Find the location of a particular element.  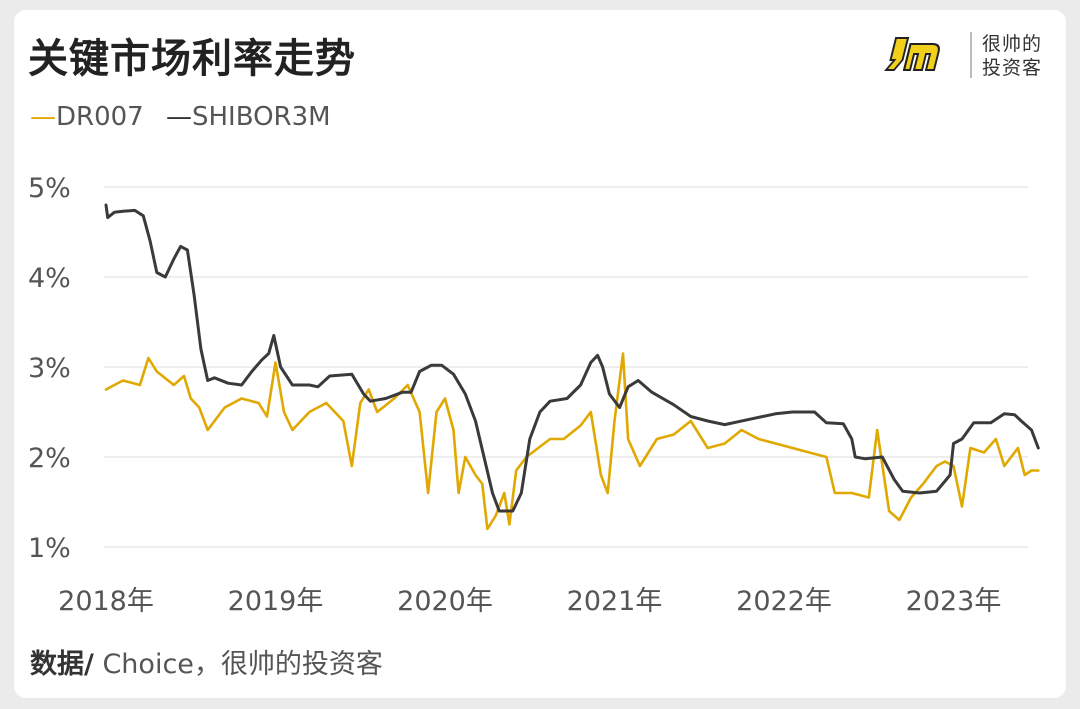

brand-logo-icon is located at coordinates (912, 54).